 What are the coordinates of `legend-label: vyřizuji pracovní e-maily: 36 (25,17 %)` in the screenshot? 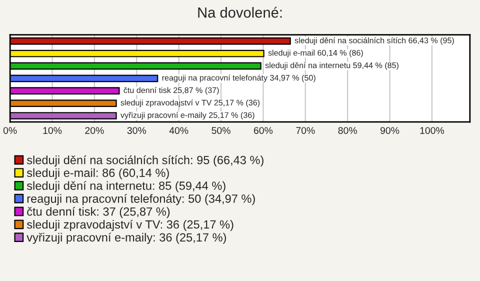 It's located at (126, 238).